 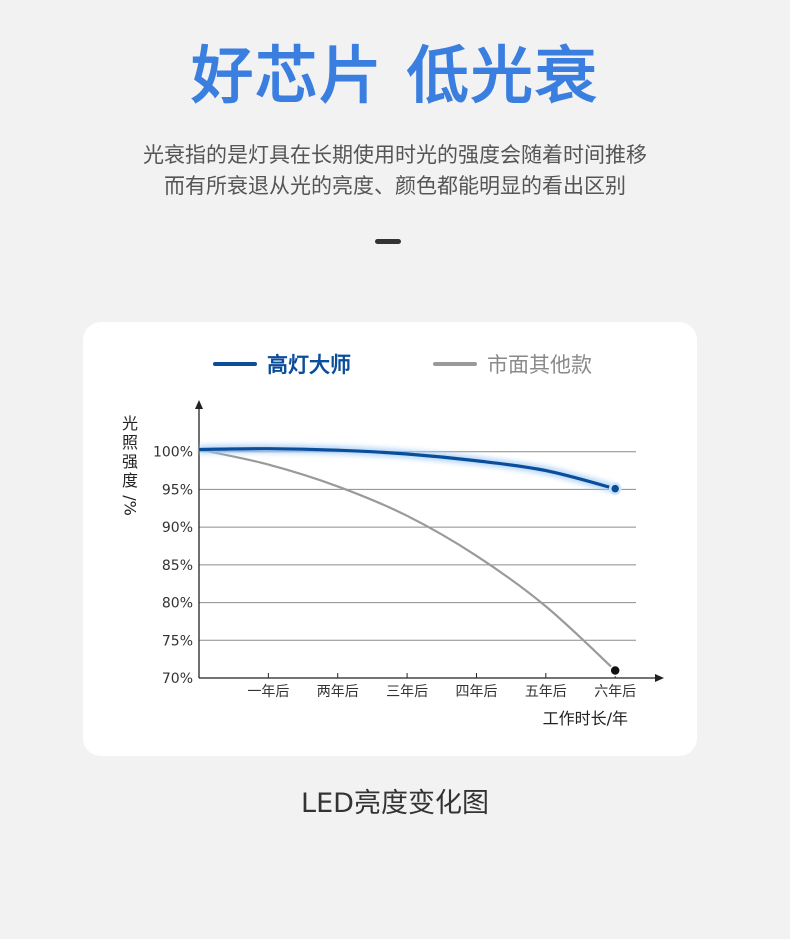 I want to click on series-end-point-primary, so click(x=615, y=488).